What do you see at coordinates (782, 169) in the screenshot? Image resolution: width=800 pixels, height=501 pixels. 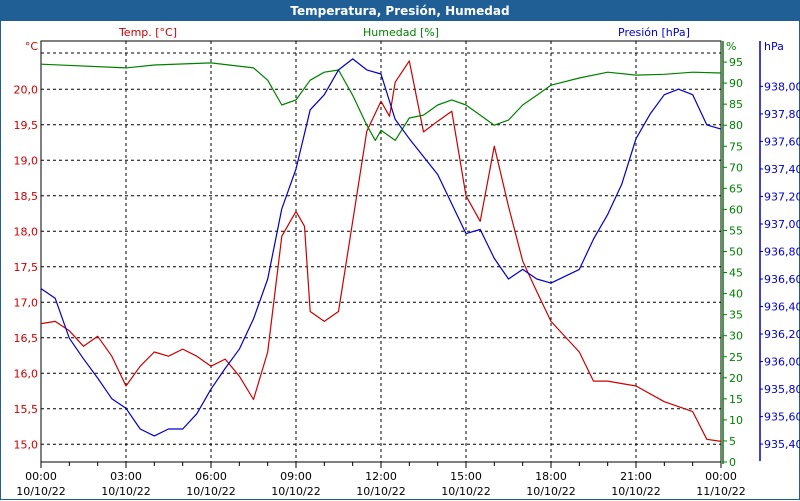 I see `pressure-tick-label: 937,40` at bounding box center [782, 169].